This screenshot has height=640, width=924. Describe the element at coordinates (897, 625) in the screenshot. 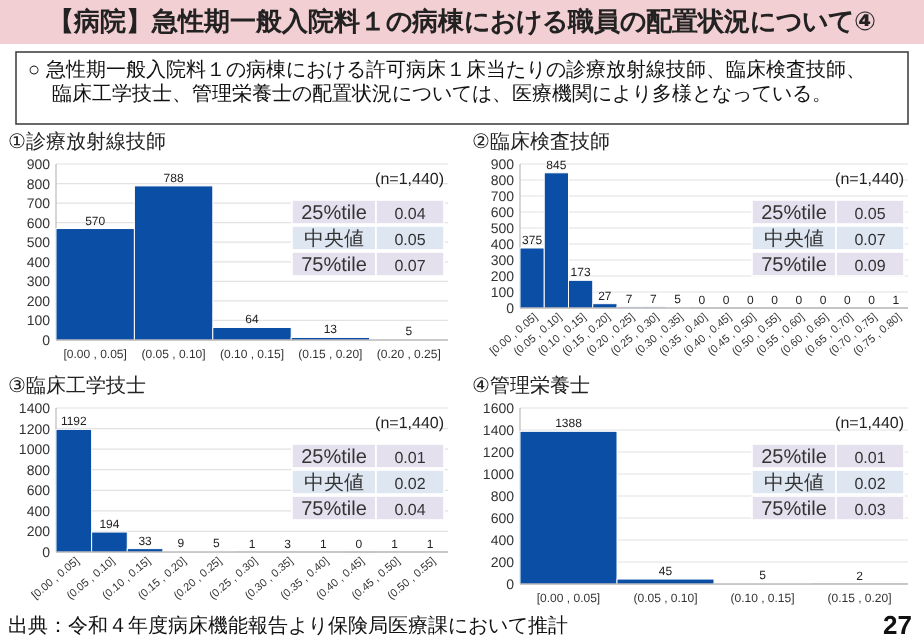

I see `text: 27` at that location.